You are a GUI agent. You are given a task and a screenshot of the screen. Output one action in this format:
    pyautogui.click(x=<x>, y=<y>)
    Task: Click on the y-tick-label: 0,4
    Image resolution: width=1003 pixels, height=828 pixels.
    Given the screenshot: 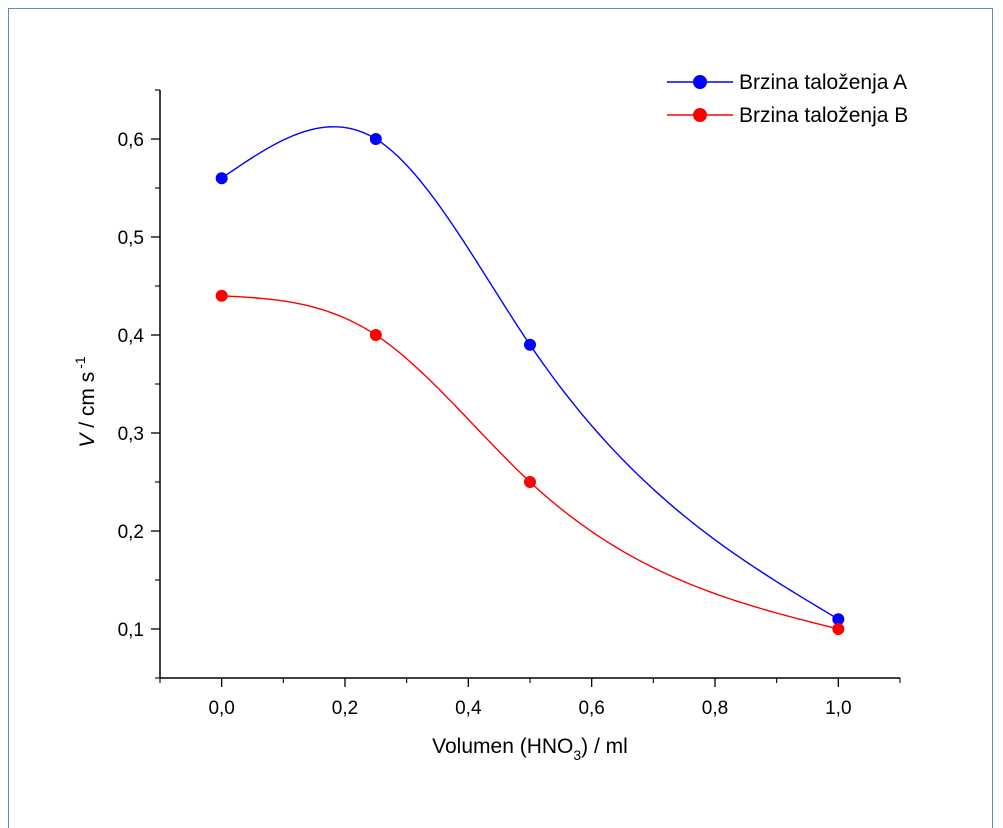 What is the action you would take?
    pyautogui.click(x=131, y=336)
    